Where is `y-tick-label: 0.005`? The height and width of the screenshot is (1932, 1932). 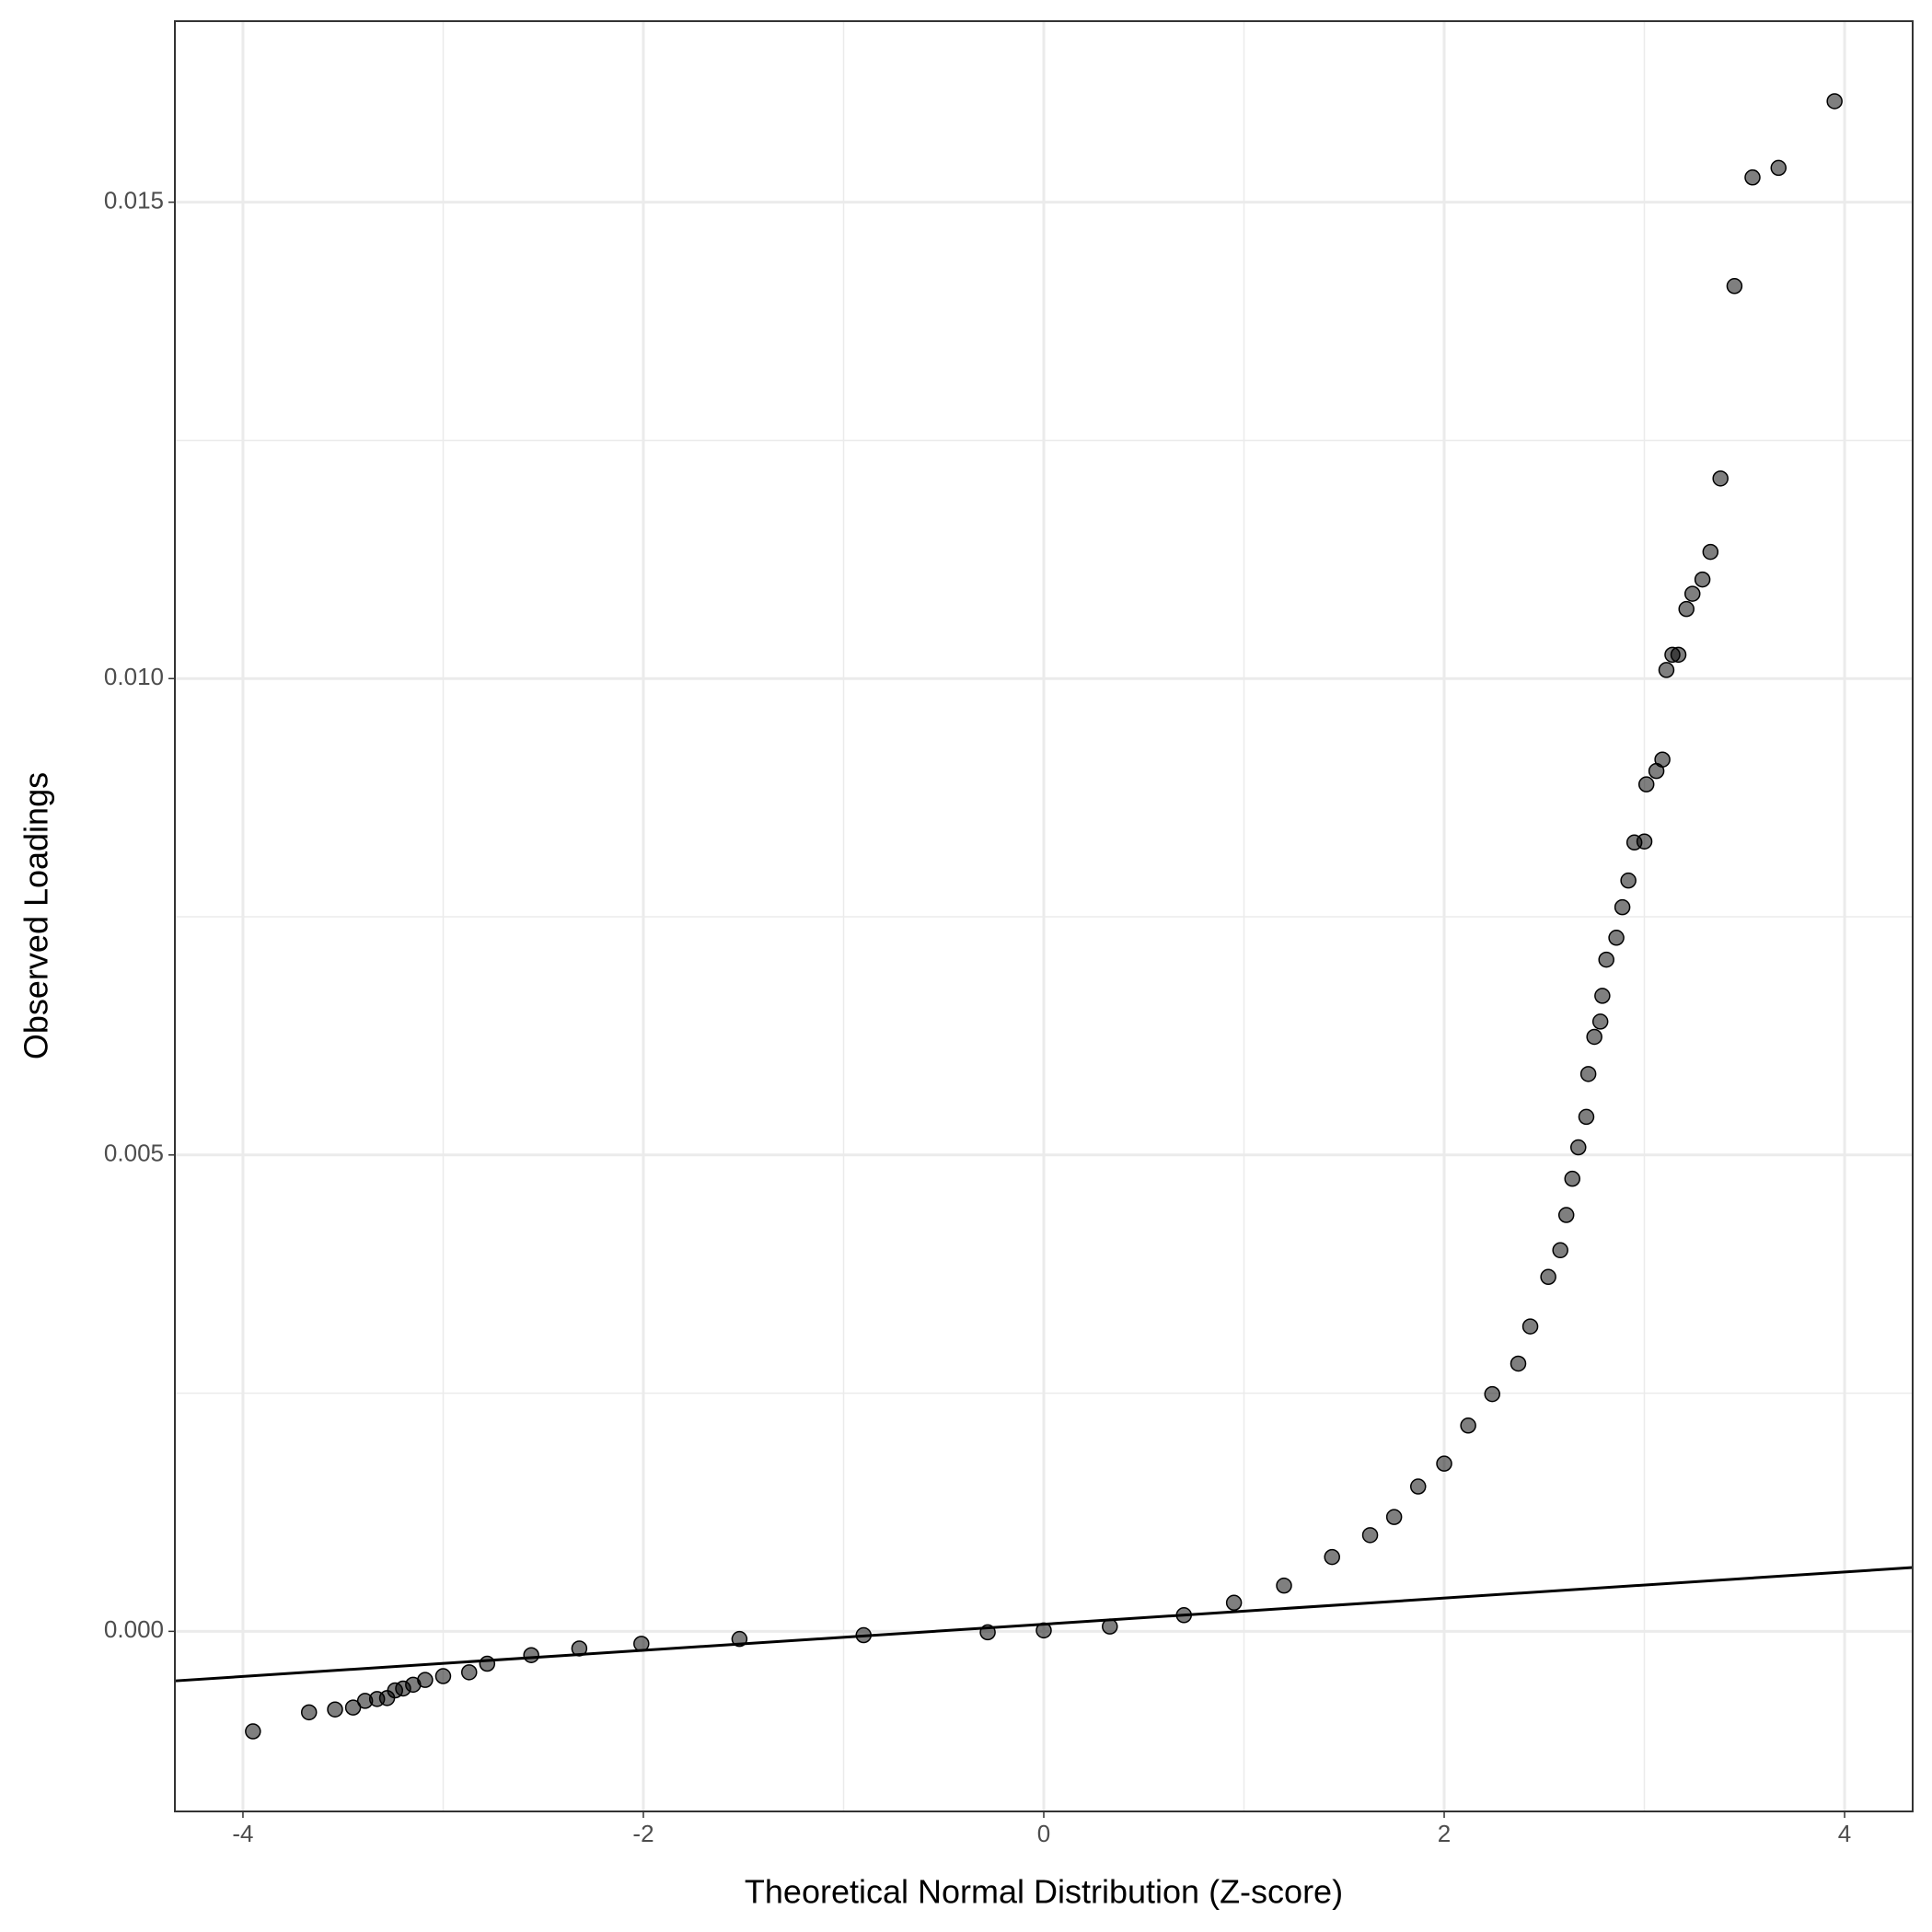
y-tick-label: 0.005 is located at coordinates (134, 1154).